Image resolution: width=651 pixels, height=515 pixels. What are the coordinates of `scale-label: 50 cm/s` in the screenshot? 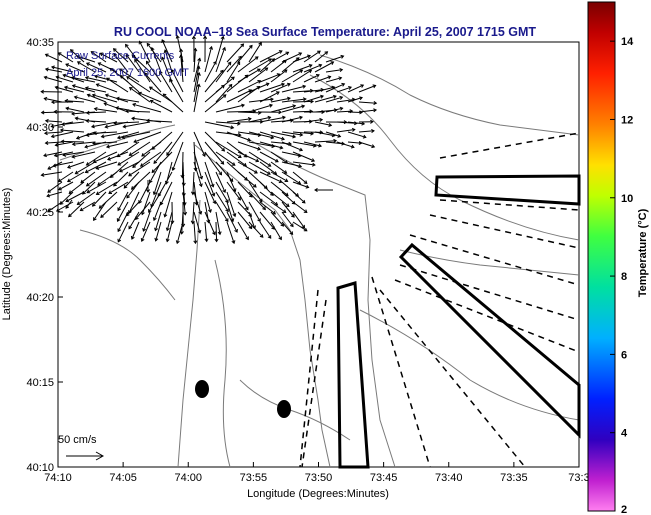 It's located at (77, 440).